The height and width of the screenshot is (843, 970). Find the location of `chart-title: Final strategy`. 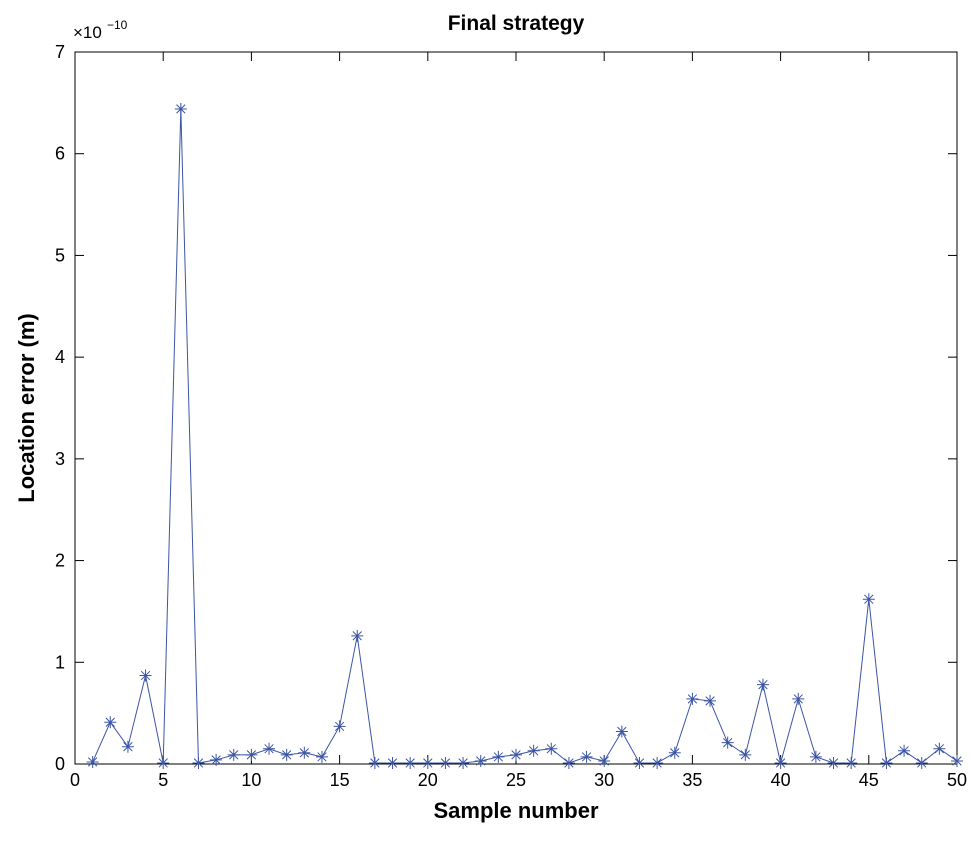

chart-title: Final strategy is located at coordinates (516, 23).